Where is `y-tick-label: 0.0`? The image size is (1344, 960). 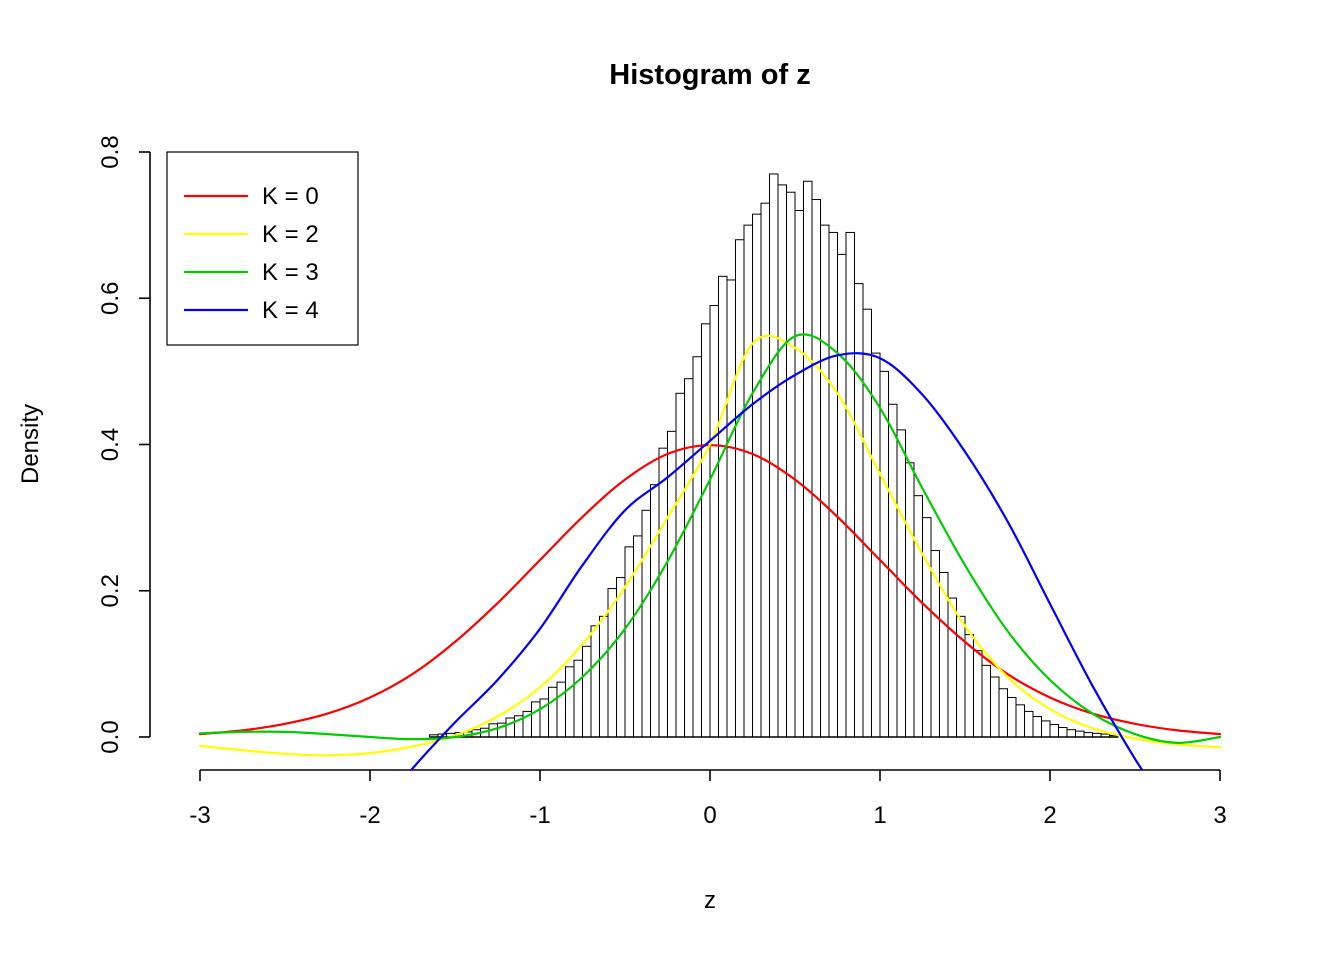 y-tick-label: 0.0 is located at coordinates (110, 736).